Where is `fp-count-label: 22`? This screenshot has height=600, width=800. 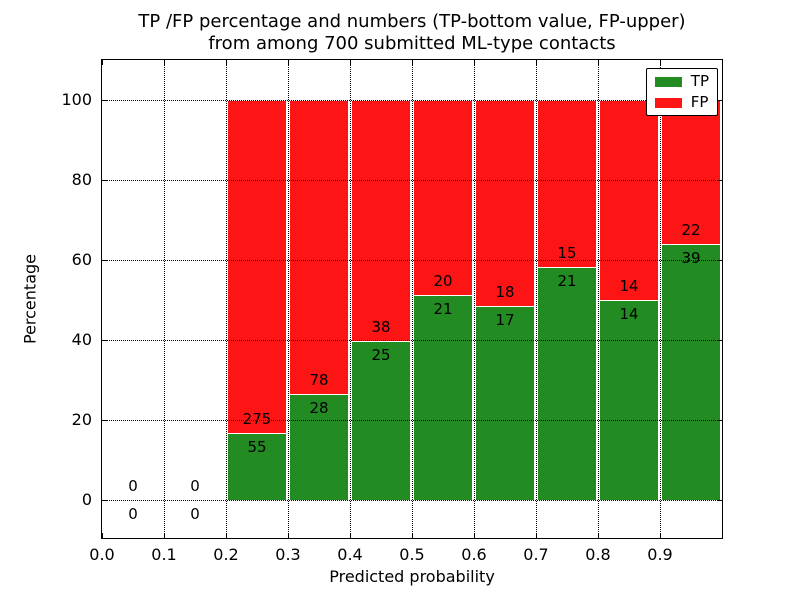
fp-count-label: 22 is located at coordinates (691, 230).